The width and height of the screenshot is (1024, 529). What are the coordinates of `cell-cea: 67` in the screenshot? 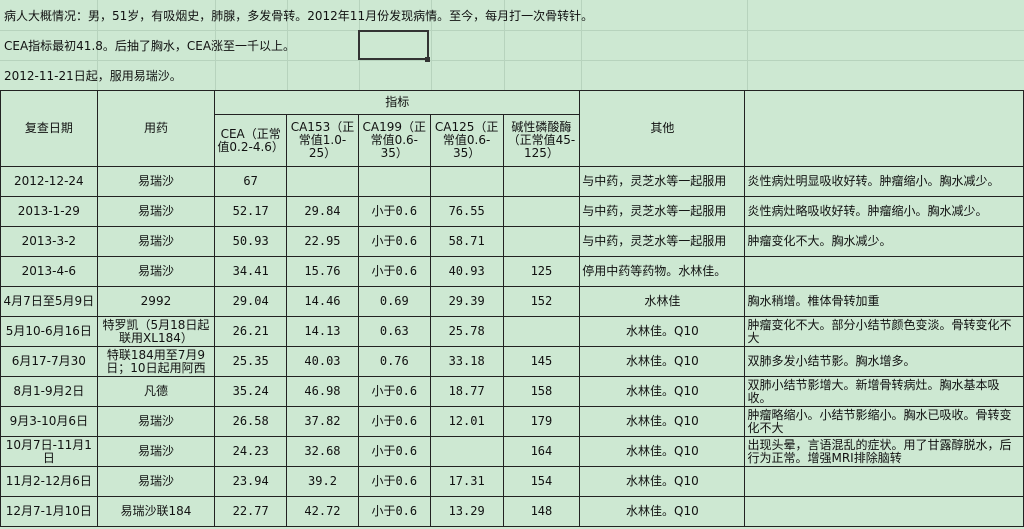 It's located at (251, 181).